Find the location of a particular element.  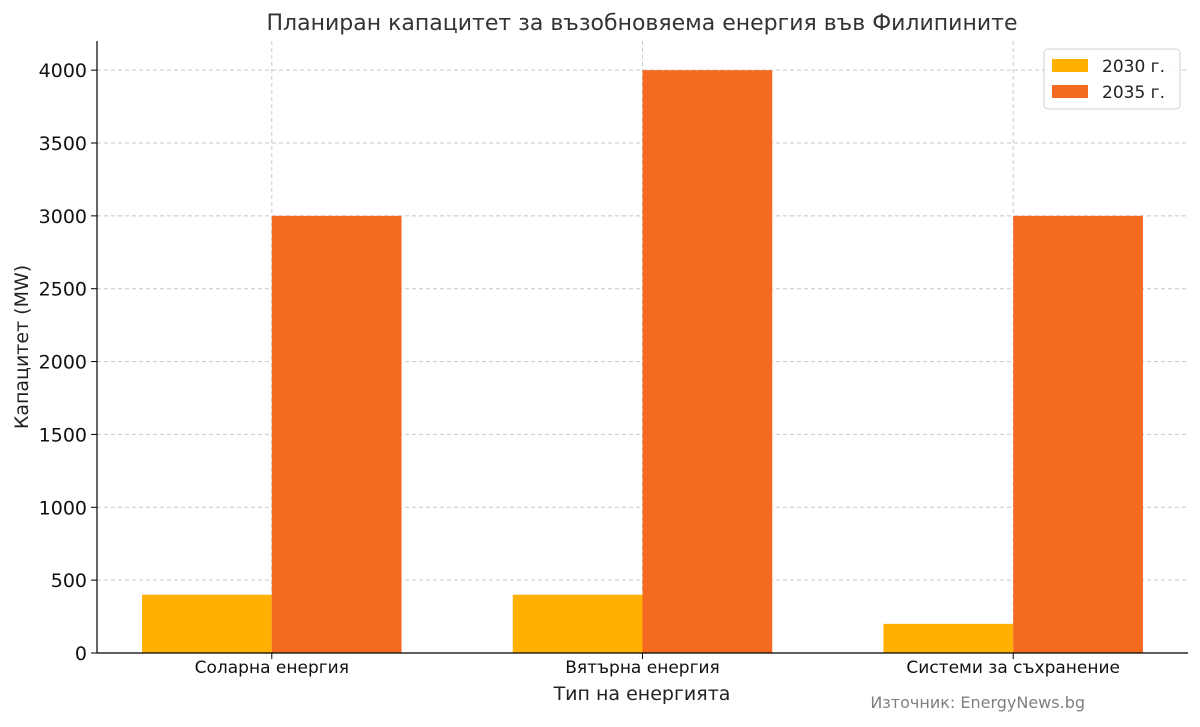

y-tick-label: 3500 is located at coordinates (63, 144).